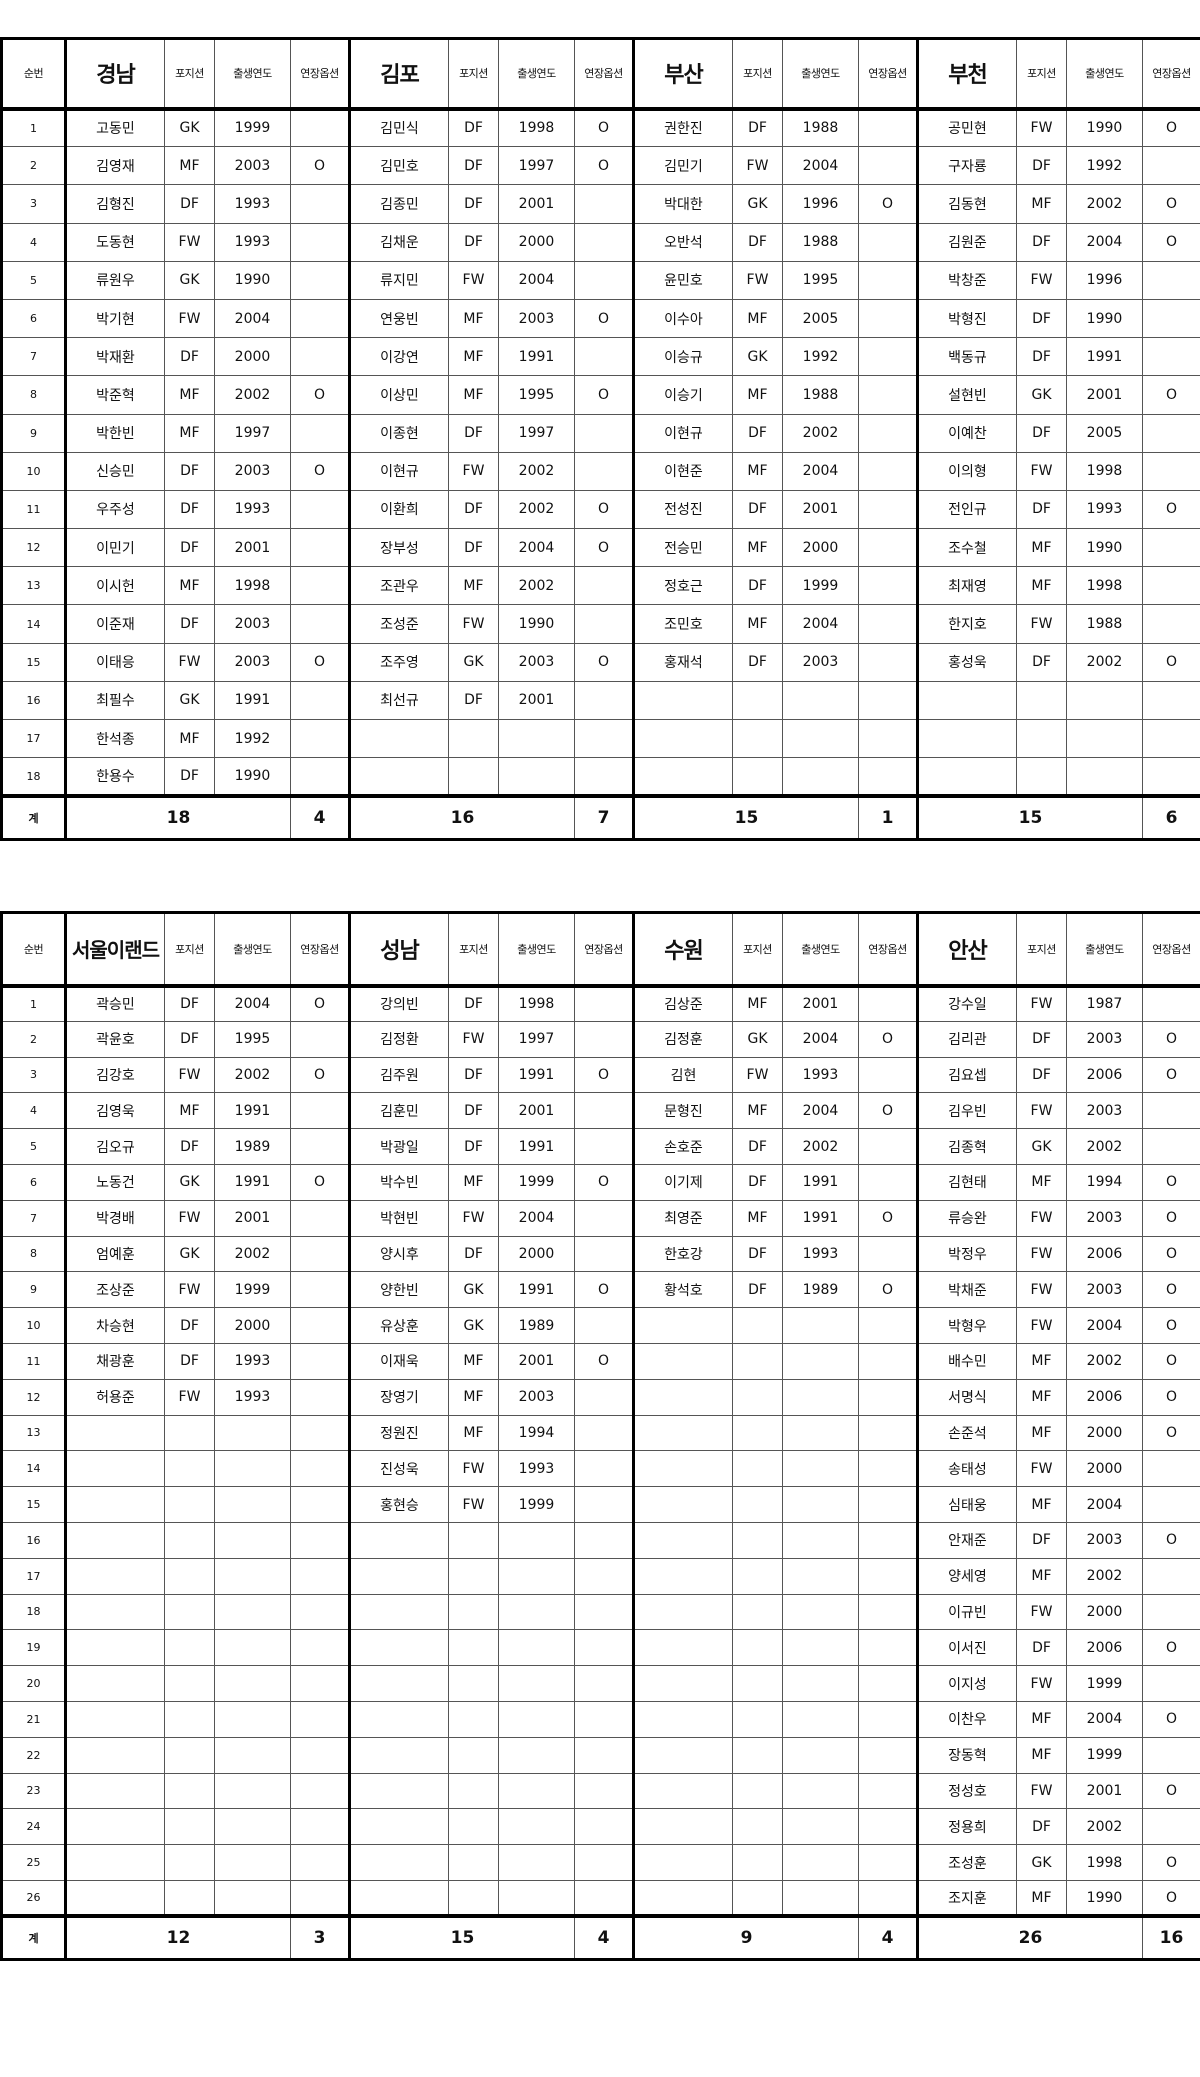 The width and height of the screenshot is (1200, 2077). Describe the element at coordinates (600, 816) in the screenshot. I see `total-row: 계 18 4 16 7 15 1 15 6` at that location.